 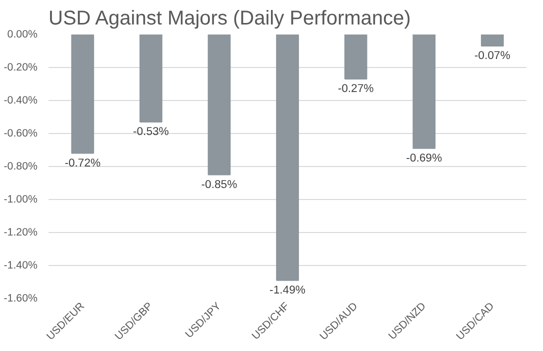 What do you see at coordinates (288, 290) in the screenshot?
I see `data-label: -1.49%` at bounding box center [288, 290].